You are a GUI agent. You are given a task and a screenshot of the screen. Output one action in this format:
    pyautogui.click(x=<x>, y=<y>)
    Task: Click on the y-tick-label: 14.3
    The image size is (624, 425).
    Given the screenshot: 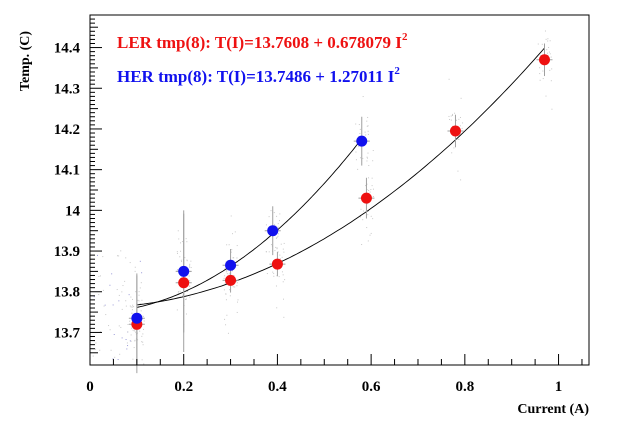 What is the action you would take?
    pyautogui.click(x=67, y=89)
    